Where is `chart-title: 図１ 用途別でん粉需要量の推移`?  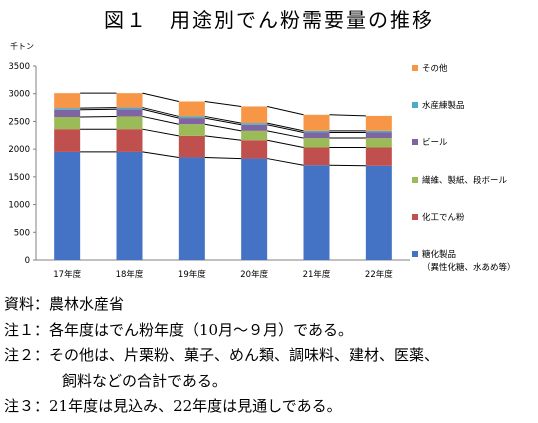 chart-title: 図１ 用途別でん粉需要量の推移 is located at coordinates (269, 20).